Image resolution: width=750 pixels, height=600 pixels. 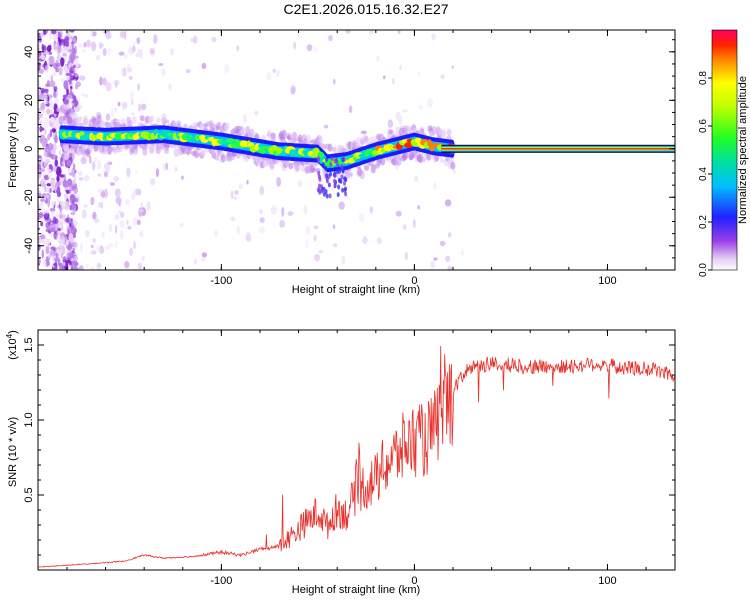 I want to click on spectrogram-y-tick-label: 0, so click(x=29, y=149).